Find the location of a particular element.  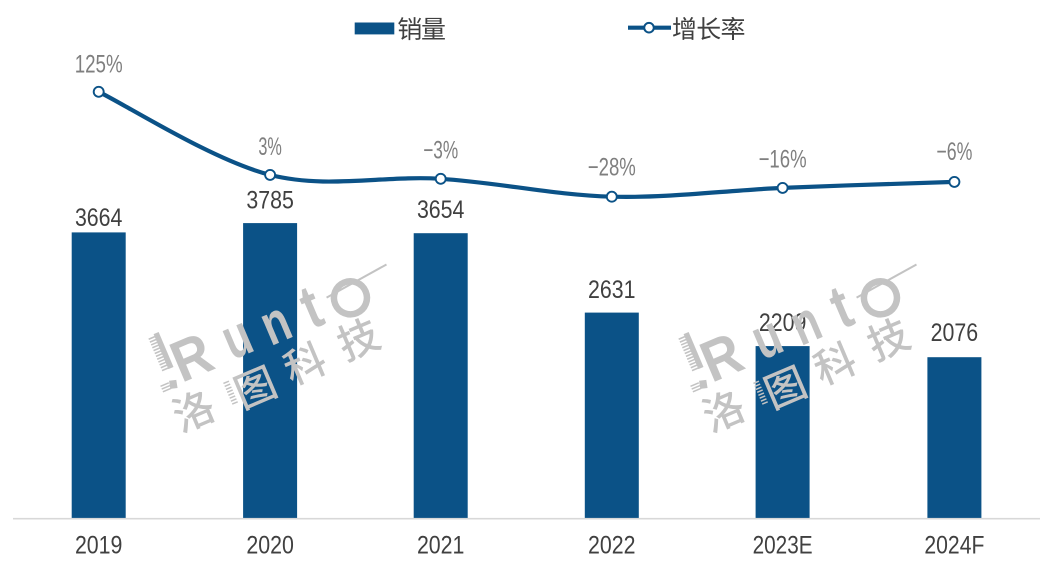

svg-text: 2020 is located at coordinates (270, 546).